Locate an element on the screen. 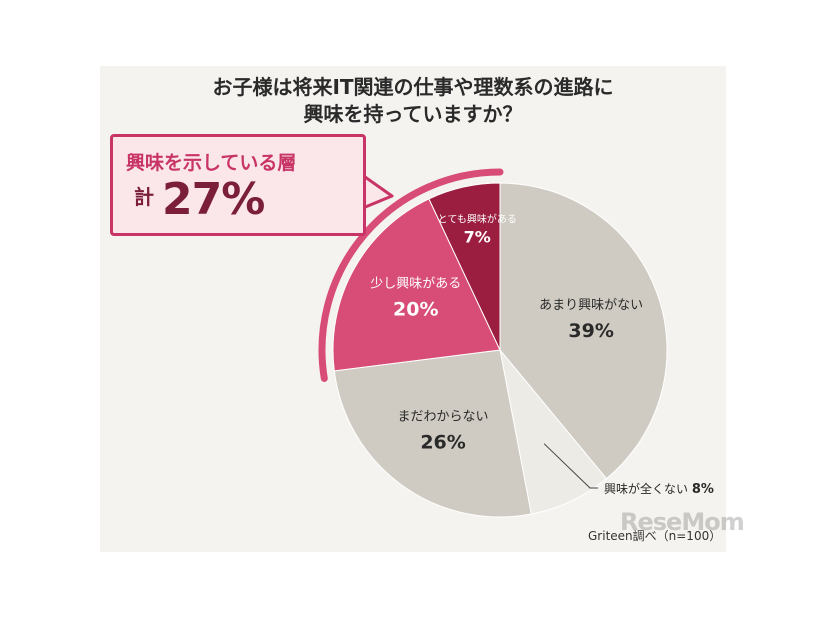 This screenshot has width=826, height=620. callout-total-label: 計 is located at coordinates (144, 197).